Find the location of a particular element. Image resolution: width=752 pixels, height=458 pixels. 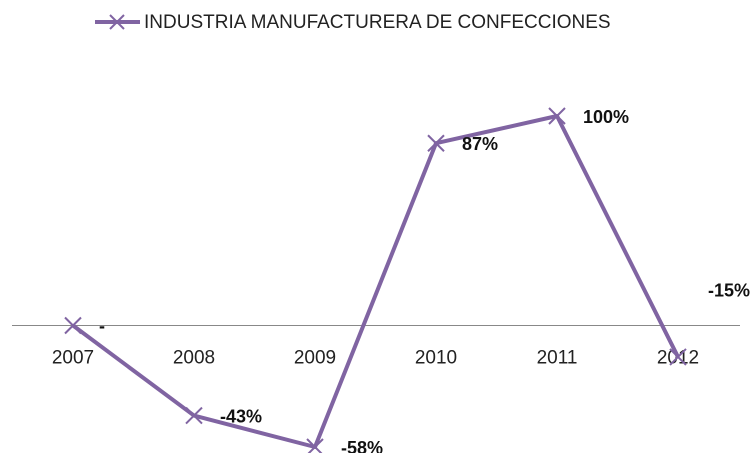

x-tick-label: 2010 is located at coordinates (436, 358).